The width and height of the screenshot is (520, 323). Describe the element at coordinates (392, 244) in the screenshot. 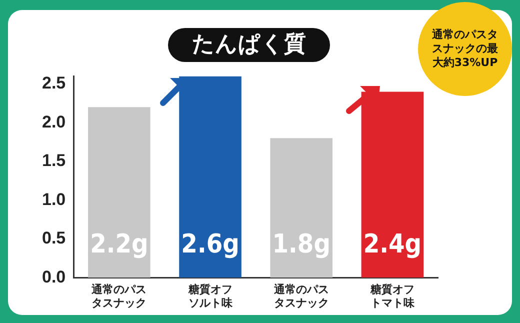

I see `data-label: 2.4g` at that location.